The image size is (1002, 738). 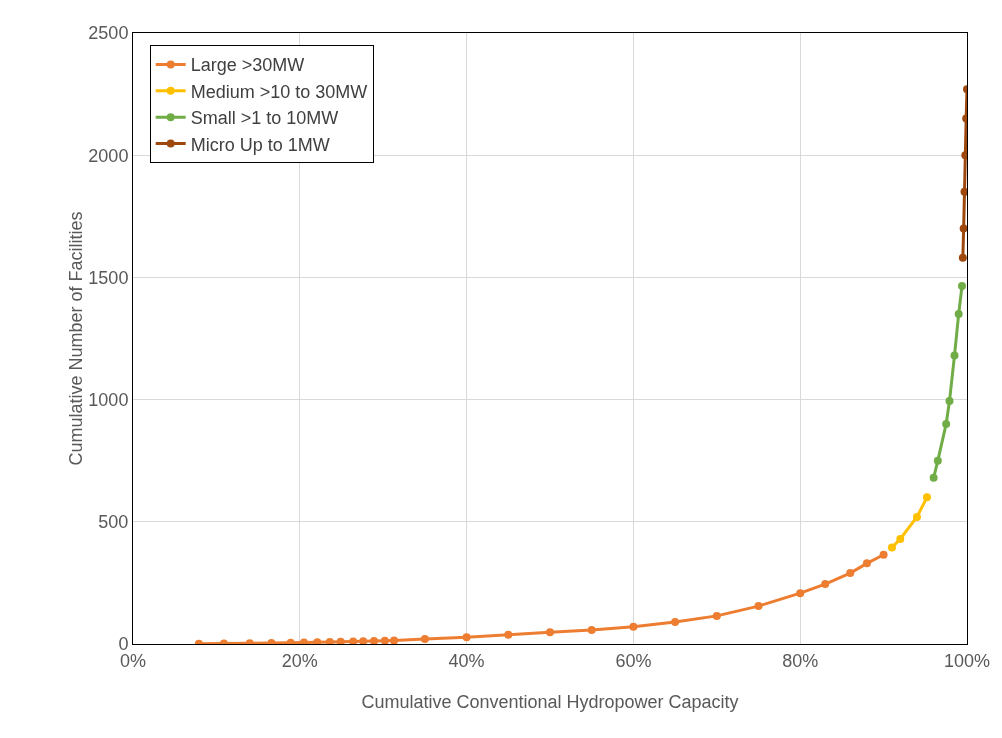 What do you see at coordinates (108, 399) in the screenshot?
I see `y-tick-label: 1000` at bounding box center [108, 399].